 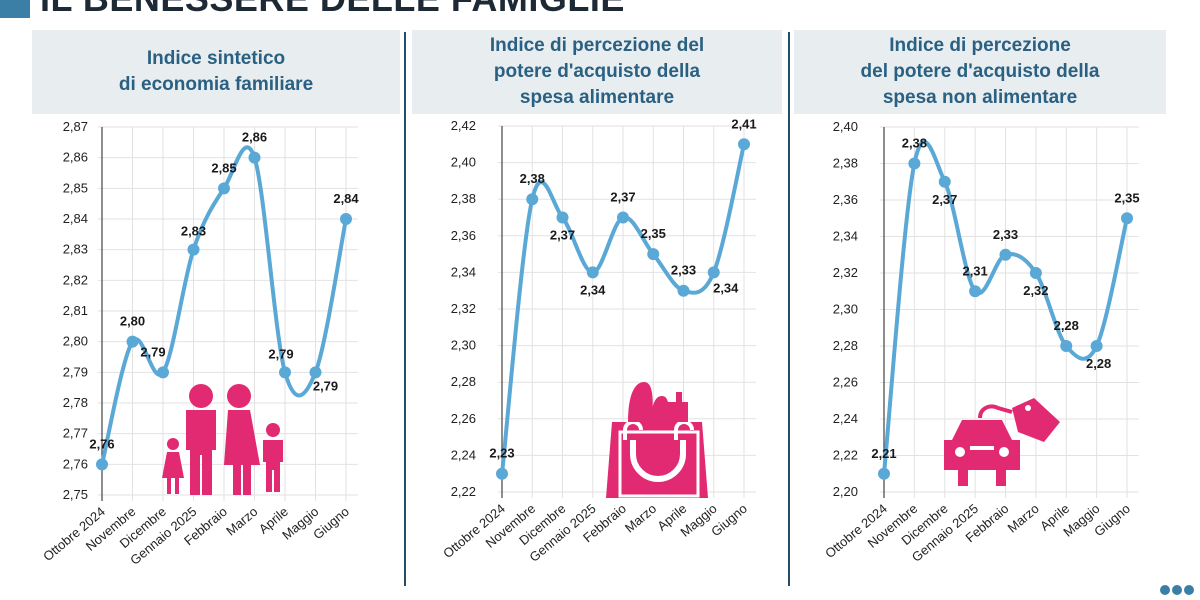 What do you see at coordinates (501, 453) in the screenshot?
I see `data-label: 2,23` at bounding box center [501, 453].